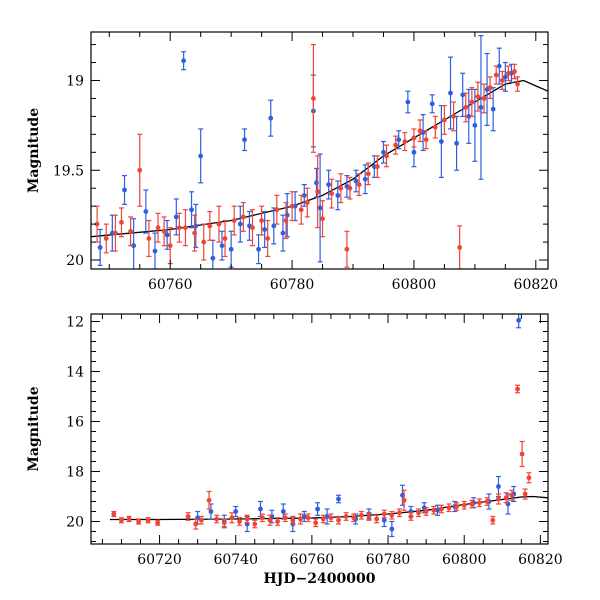 This screenshot has height=600, width=600. Describe the element at coordinates (292, 285) in the screenshot. I see `top-x-tick-label: 60780` at that location.